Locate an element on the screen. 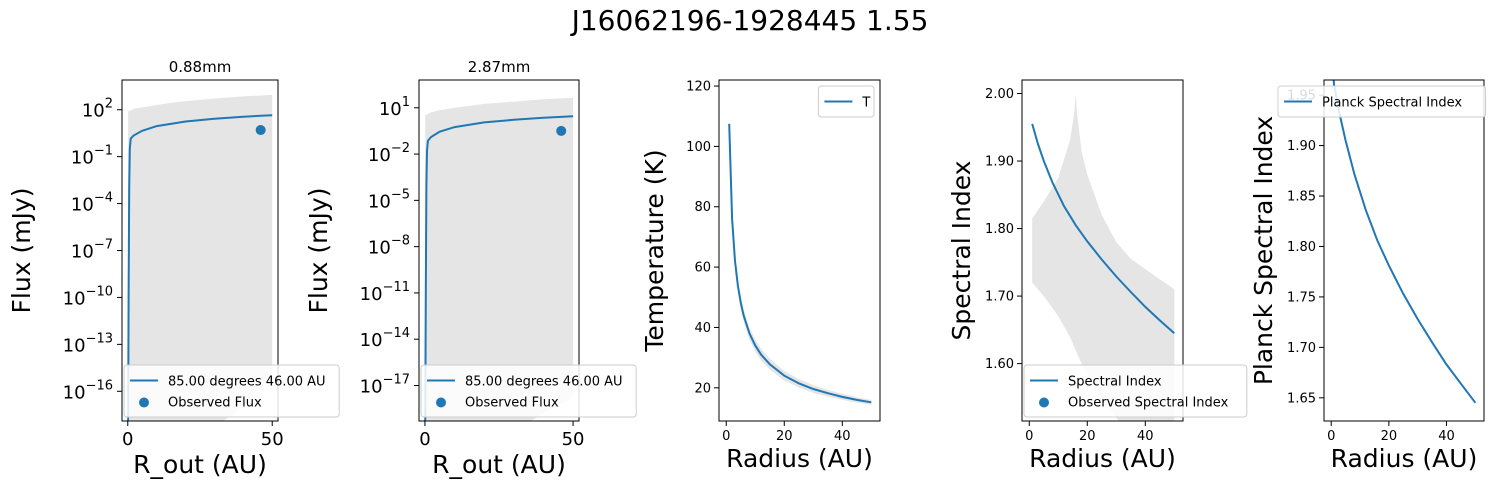  y-axis-label: Planck Spectral Index is located at coordinates (1263, 250).